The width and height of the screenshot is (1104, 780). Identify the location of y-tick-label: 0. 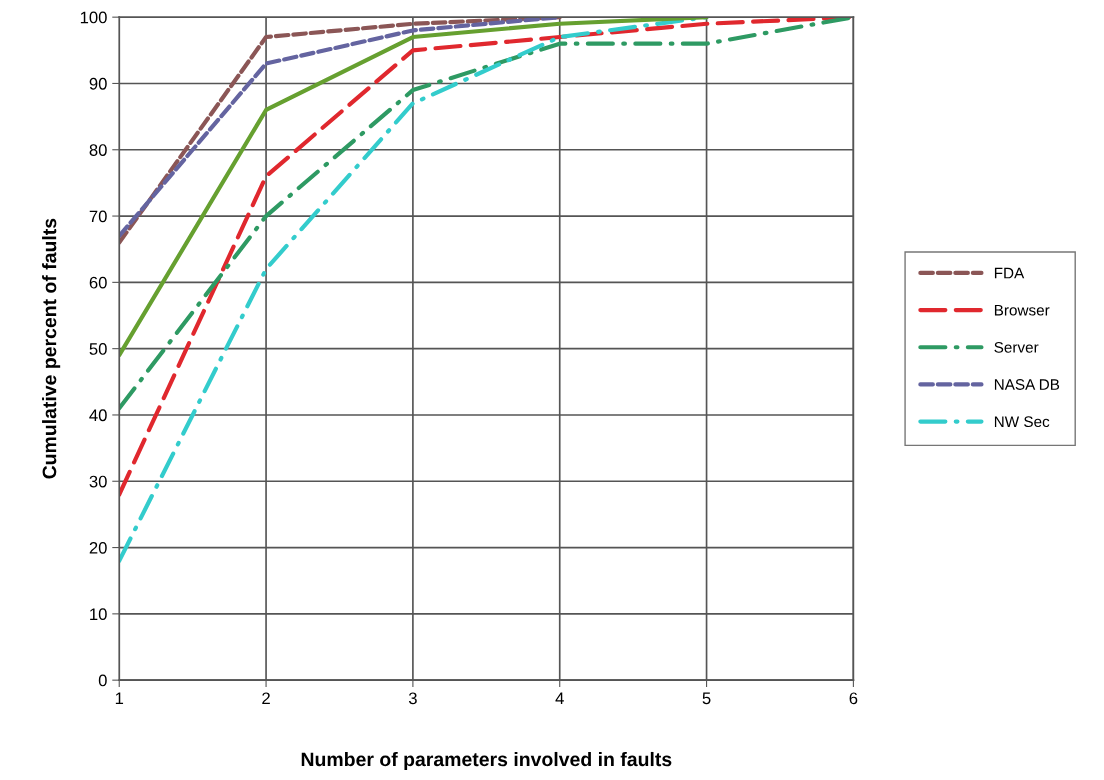
(102, 680).